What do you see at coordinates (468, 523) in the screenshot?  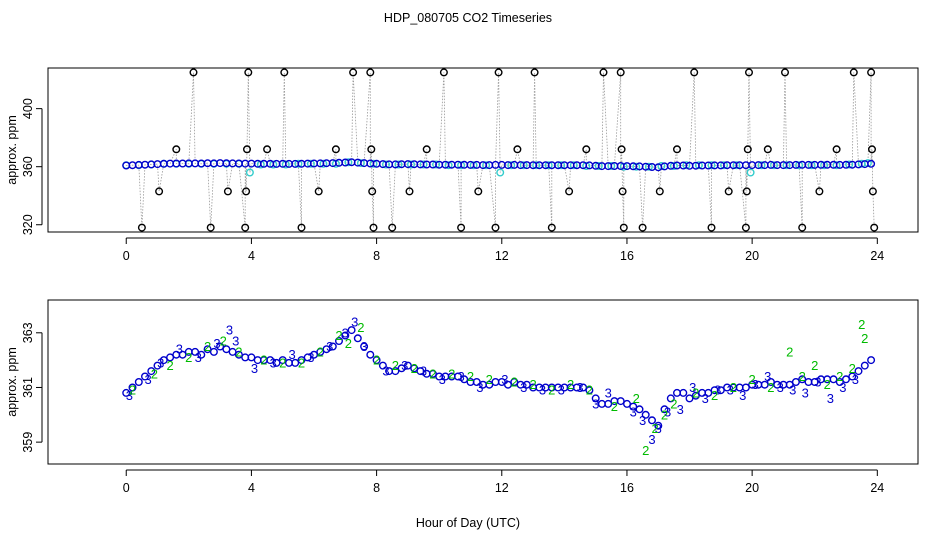 I see `x-axis-label: Hour of Day (UTC)` at bounding box center [468, 523].